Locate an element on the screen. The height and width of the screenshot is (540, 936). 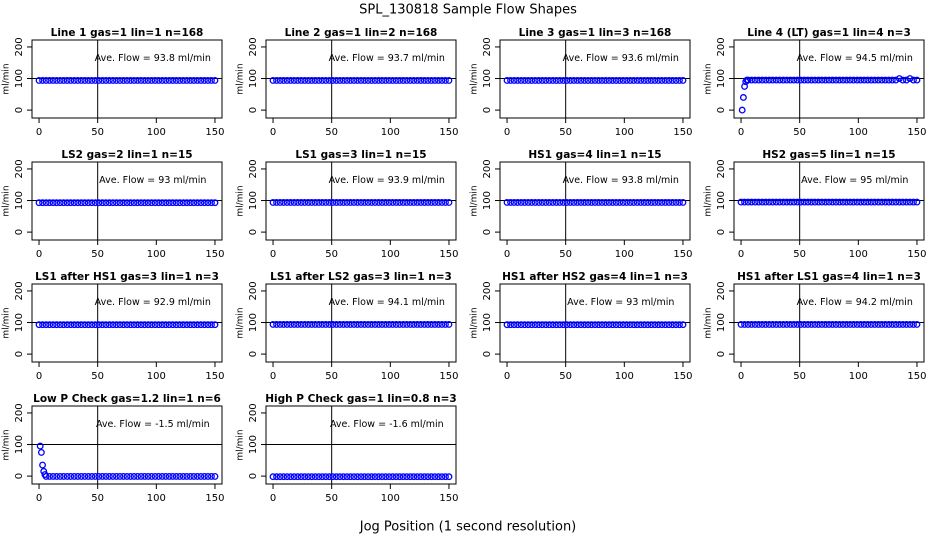
annotation: Ave. Flow = 93 ml/min is located at coordinates (620, 302).